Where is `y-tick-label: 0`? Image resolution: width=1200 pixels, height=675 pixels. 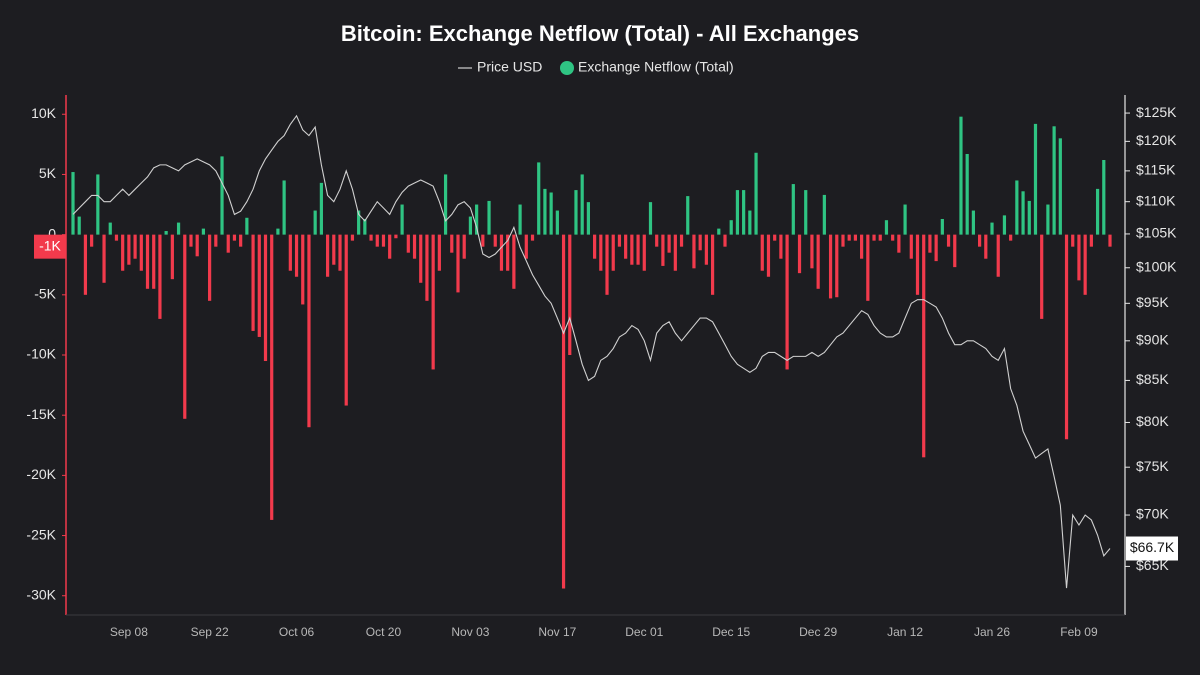 y-tick-label: 0 is located at coordinates (52, 233).